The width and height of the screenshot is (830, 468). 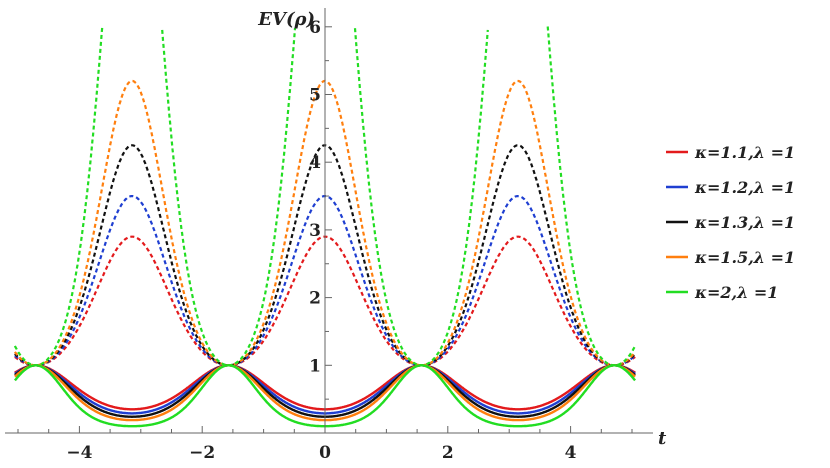 What do you see at coordinates (736, 292) in the screenshot?
I see `legend-label-4: κ=2,λ =1` at bounding box center [736, 292].